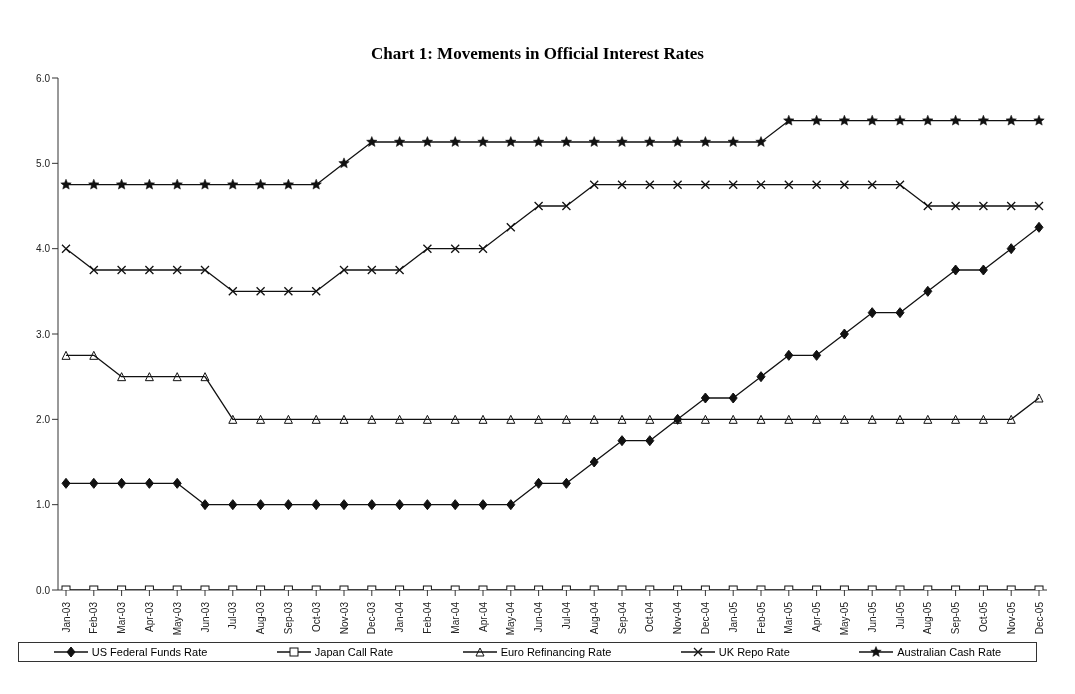 Image resolution: width=1075 pixels, height=694 pixels. Describe the element at coordinates (983, 617) in the screenshot. I see `x-tick-label: Oct-05` at that location.